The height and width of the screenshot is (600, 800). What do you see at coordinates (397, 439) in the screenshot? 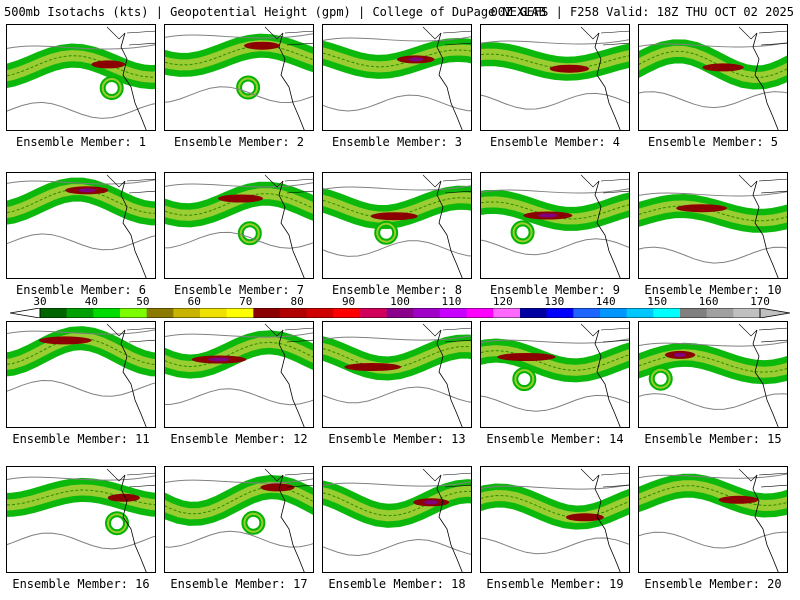
I see `ensemble-member-caption-13: Ensemble Member: 13` at bounding box center [397, 439].